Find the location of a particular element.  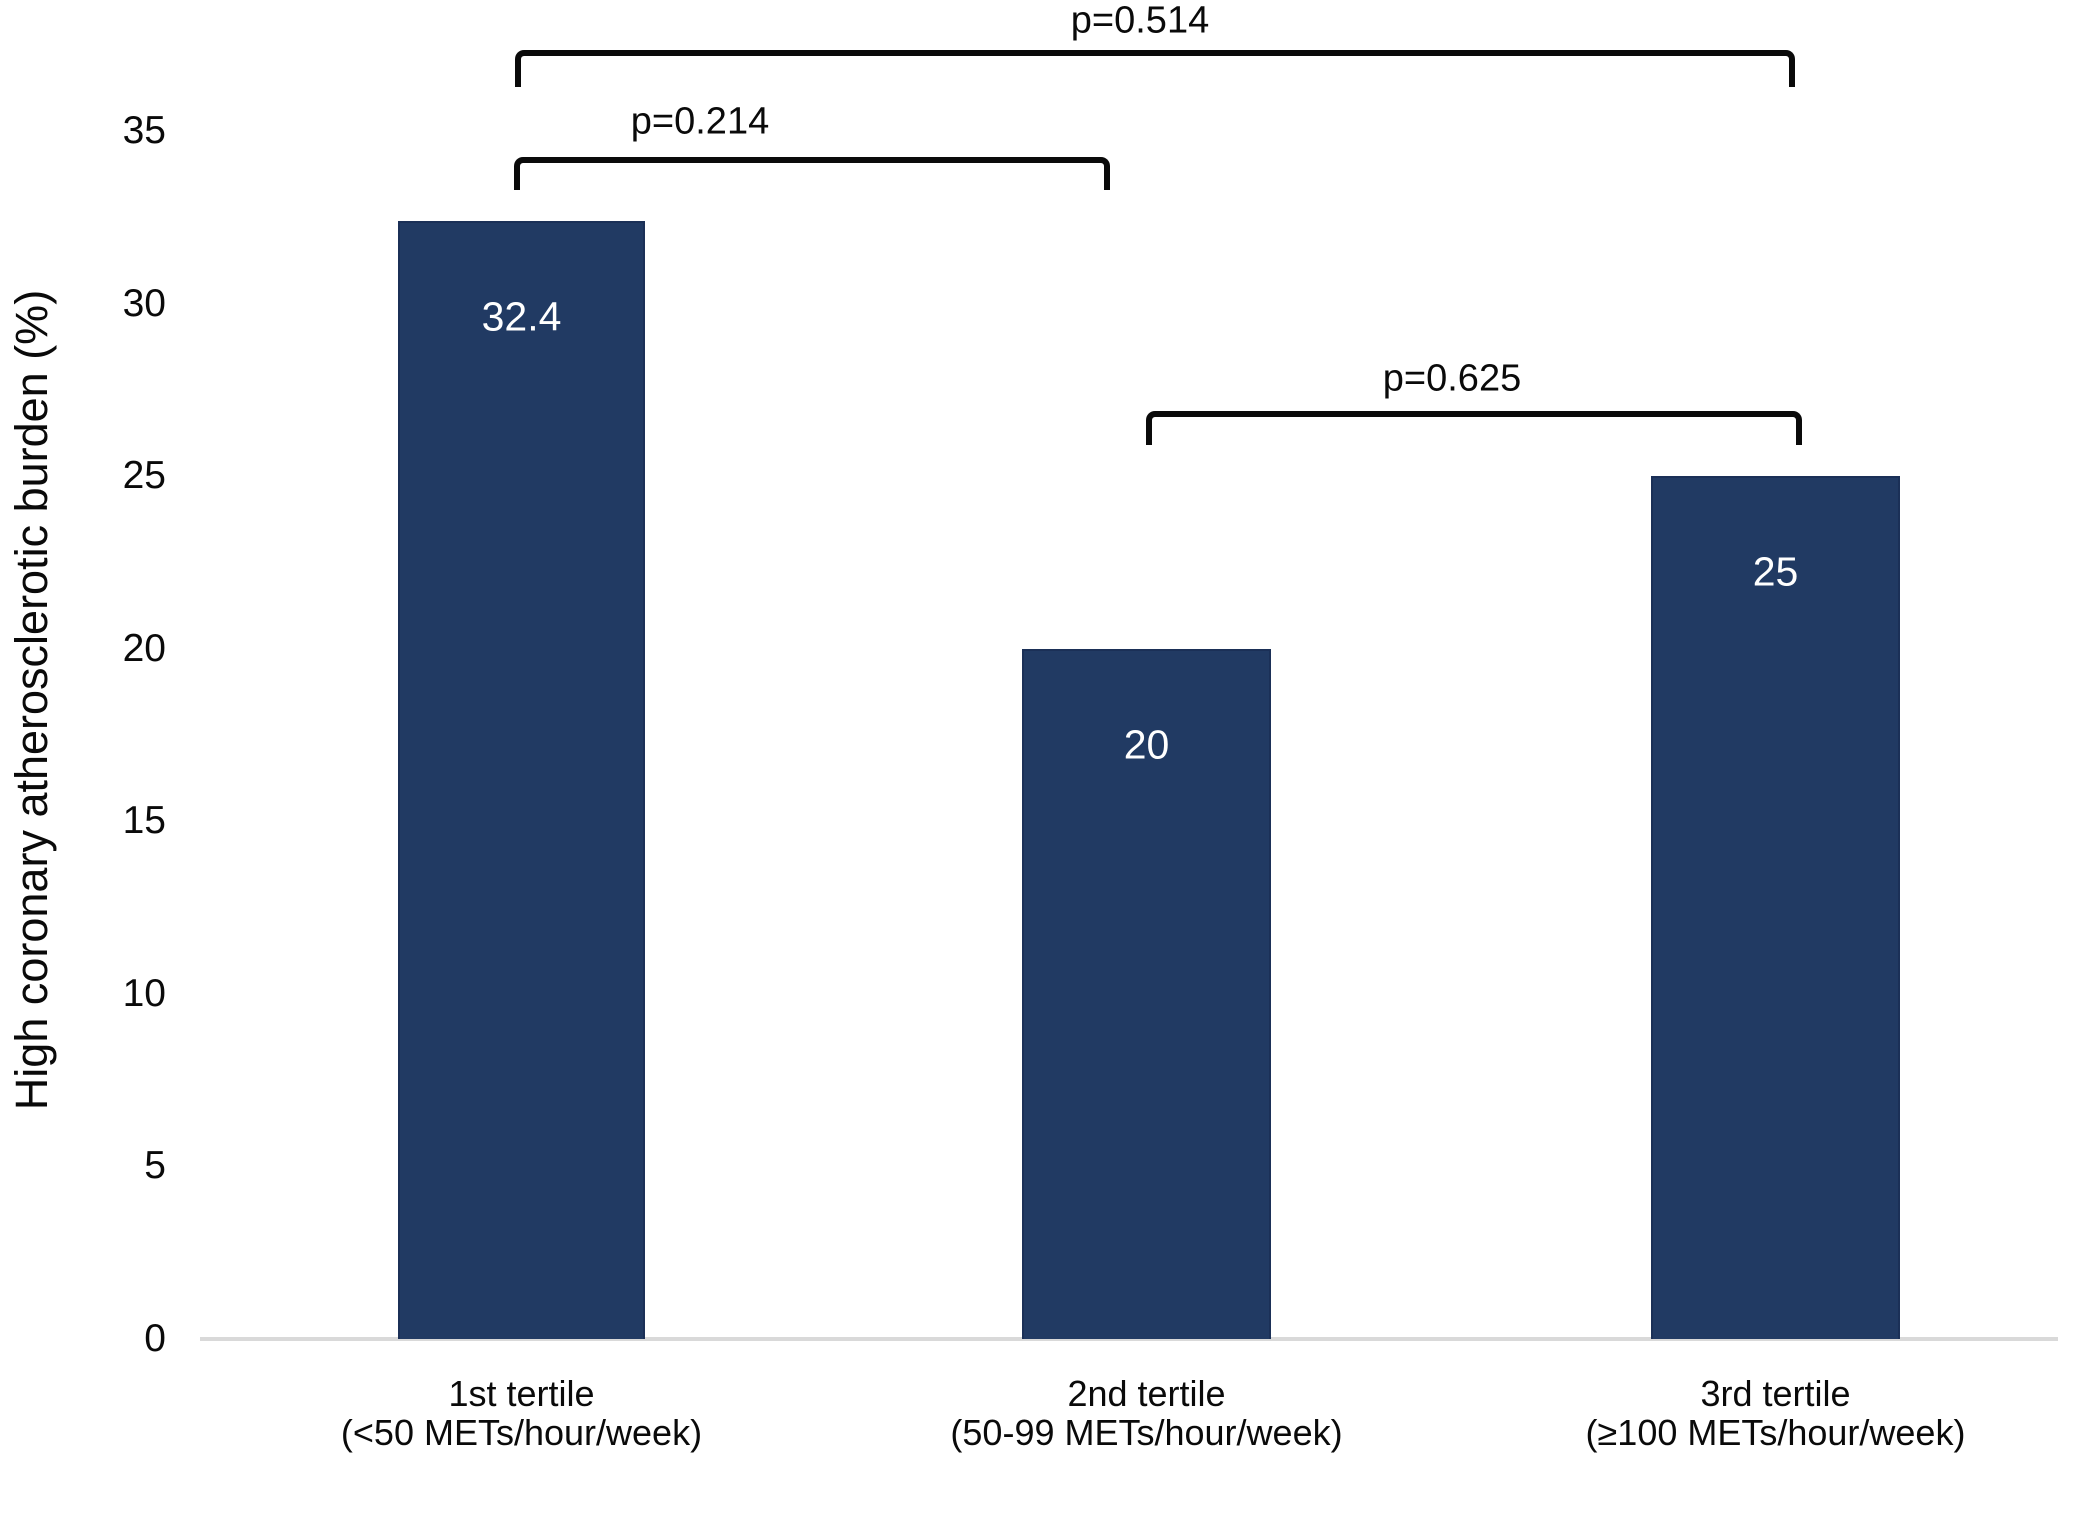

x-axis-line is located at coordinates (1129, 1339).